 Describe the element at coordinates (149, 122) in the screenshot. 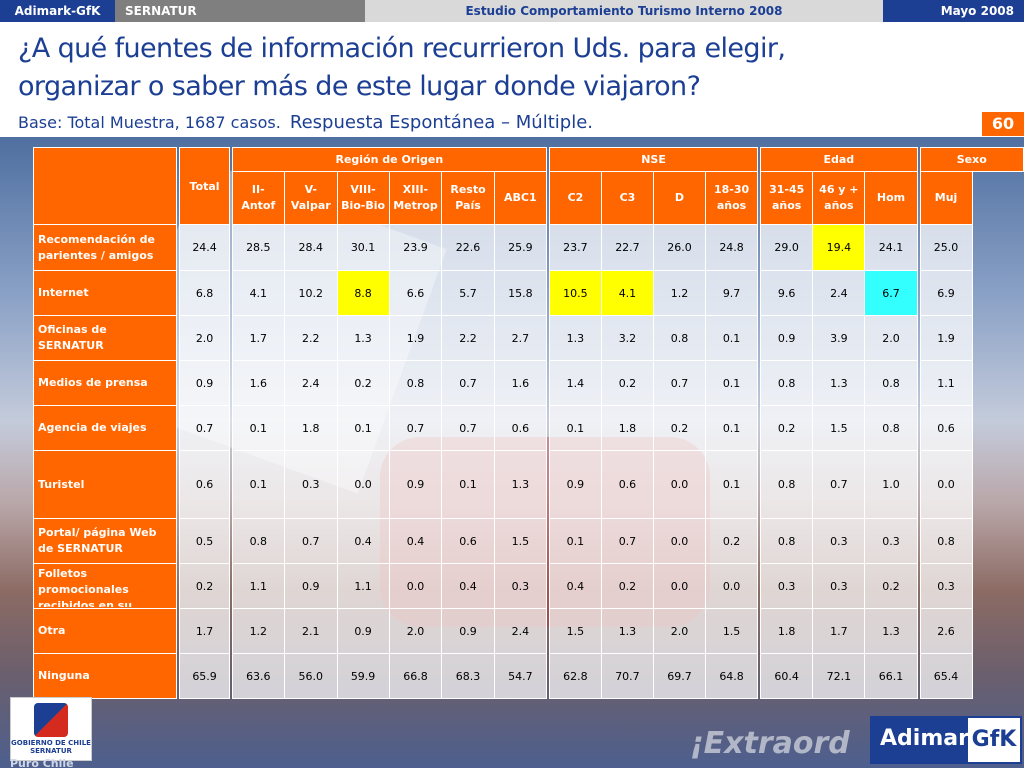

I see `base-text: Base: Total Muestra, 1687 casos.` at that location.